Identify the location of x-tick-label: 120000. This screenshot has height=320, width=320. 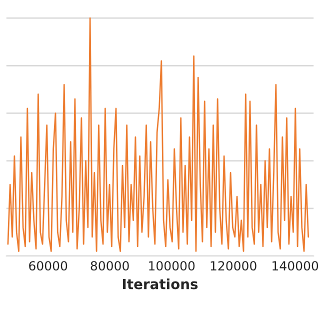
(233, 266).